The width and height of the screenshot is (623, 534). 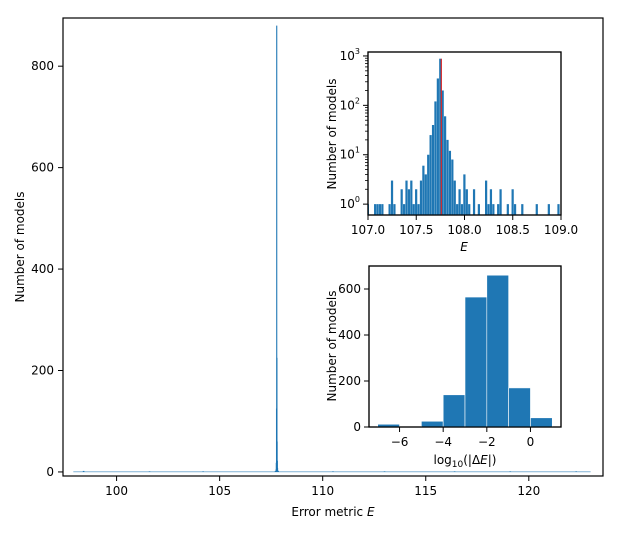 I want to click on inset-delta-x-label: log10(|ΔE|), so click(x=464, y=461).